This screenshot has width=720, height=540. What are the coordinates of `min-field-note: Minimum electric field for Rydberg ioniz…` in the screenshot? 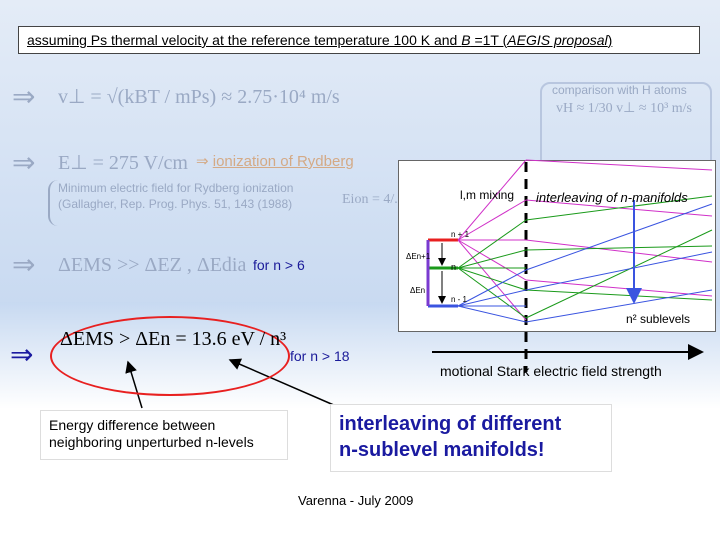 It's located at (203, 203).